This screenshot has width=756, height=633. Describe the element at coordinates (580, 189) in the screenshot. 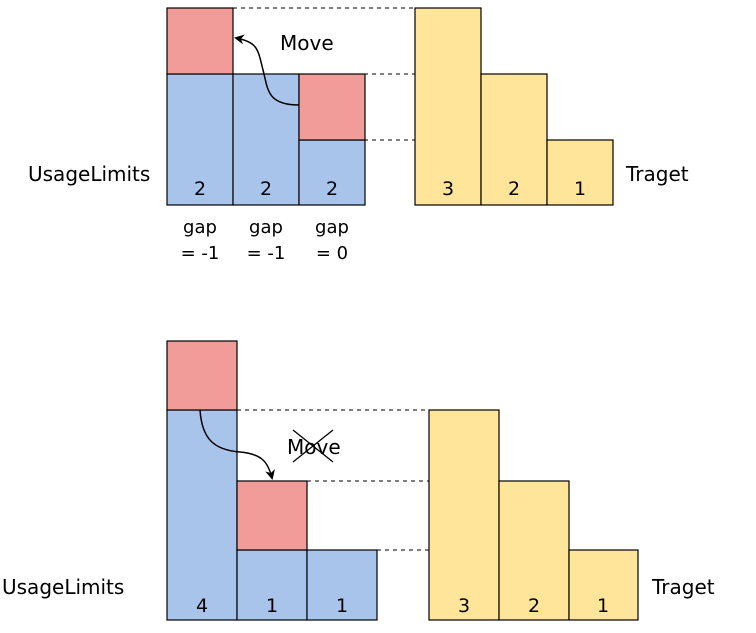

I see `top-target-value-3: 1` at that location.